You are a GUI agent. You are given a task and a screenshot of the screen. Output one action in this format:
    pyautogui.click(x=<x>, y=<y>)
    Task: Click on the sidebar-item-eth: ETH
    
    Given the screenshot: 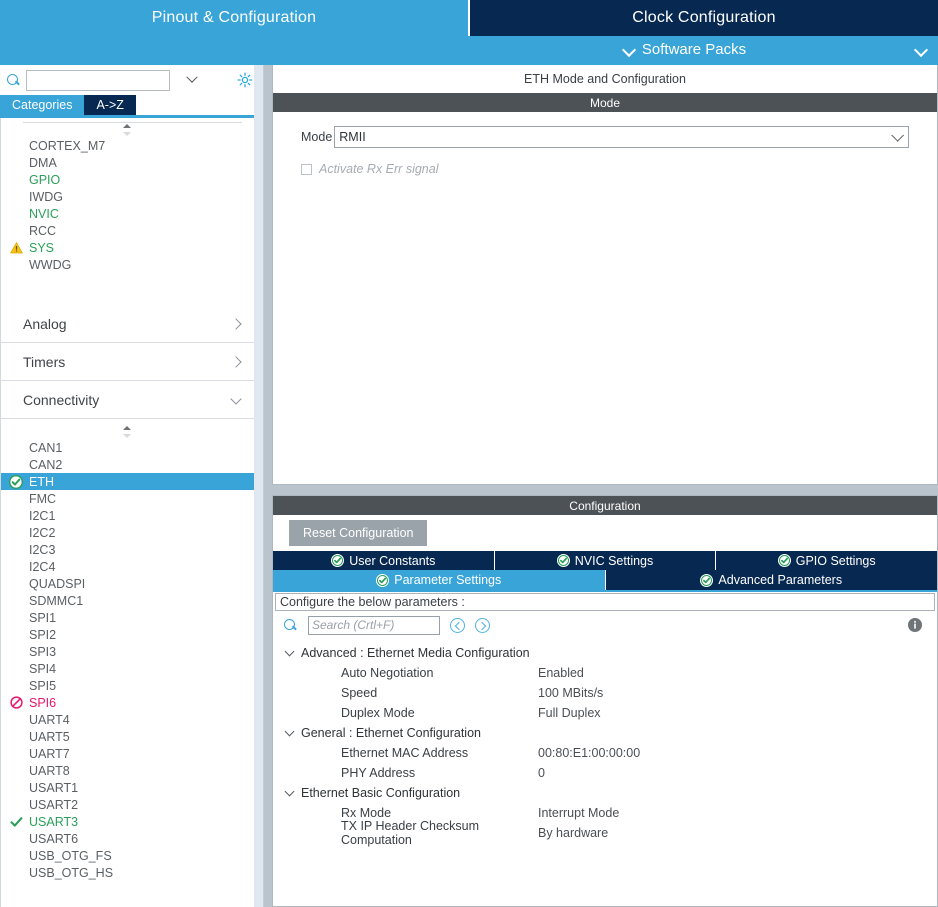 What is the action you would take?
    pyautogui.click(x=127, y=481)
    